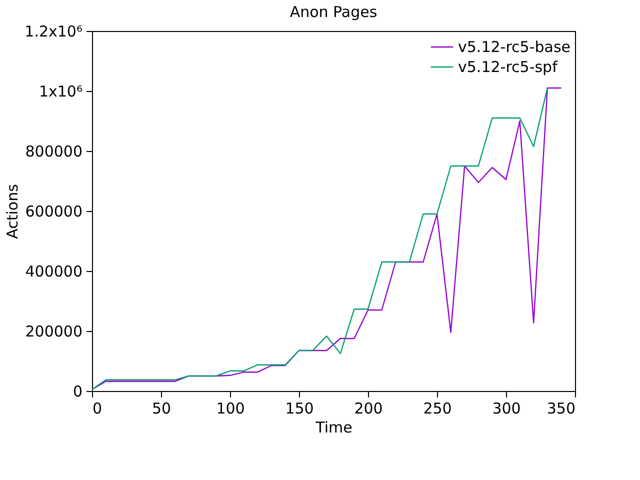 The width and height of the screenshot is (640, 480). I want to click on y-axis-title: Actions, so click(13, 211).